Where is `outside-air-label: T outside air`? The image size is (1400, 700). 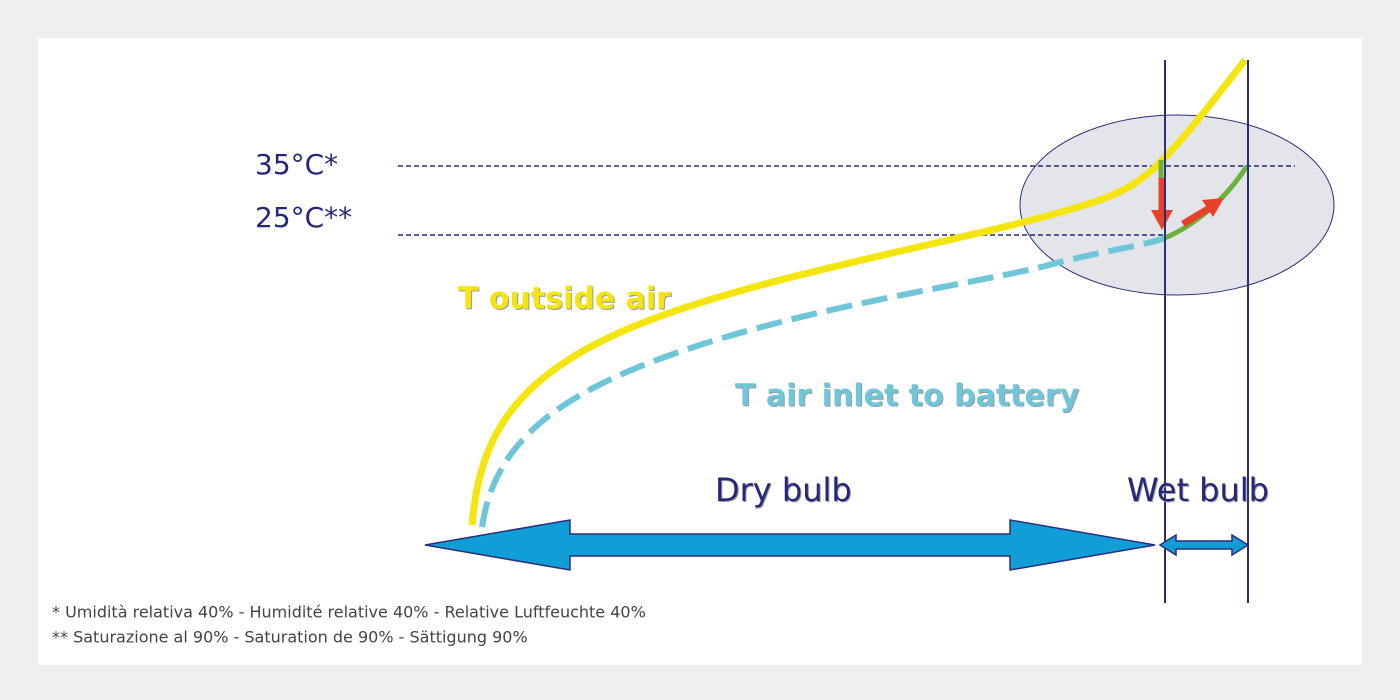
outside-air-label: T outside air is located at coordinates (564, 299).